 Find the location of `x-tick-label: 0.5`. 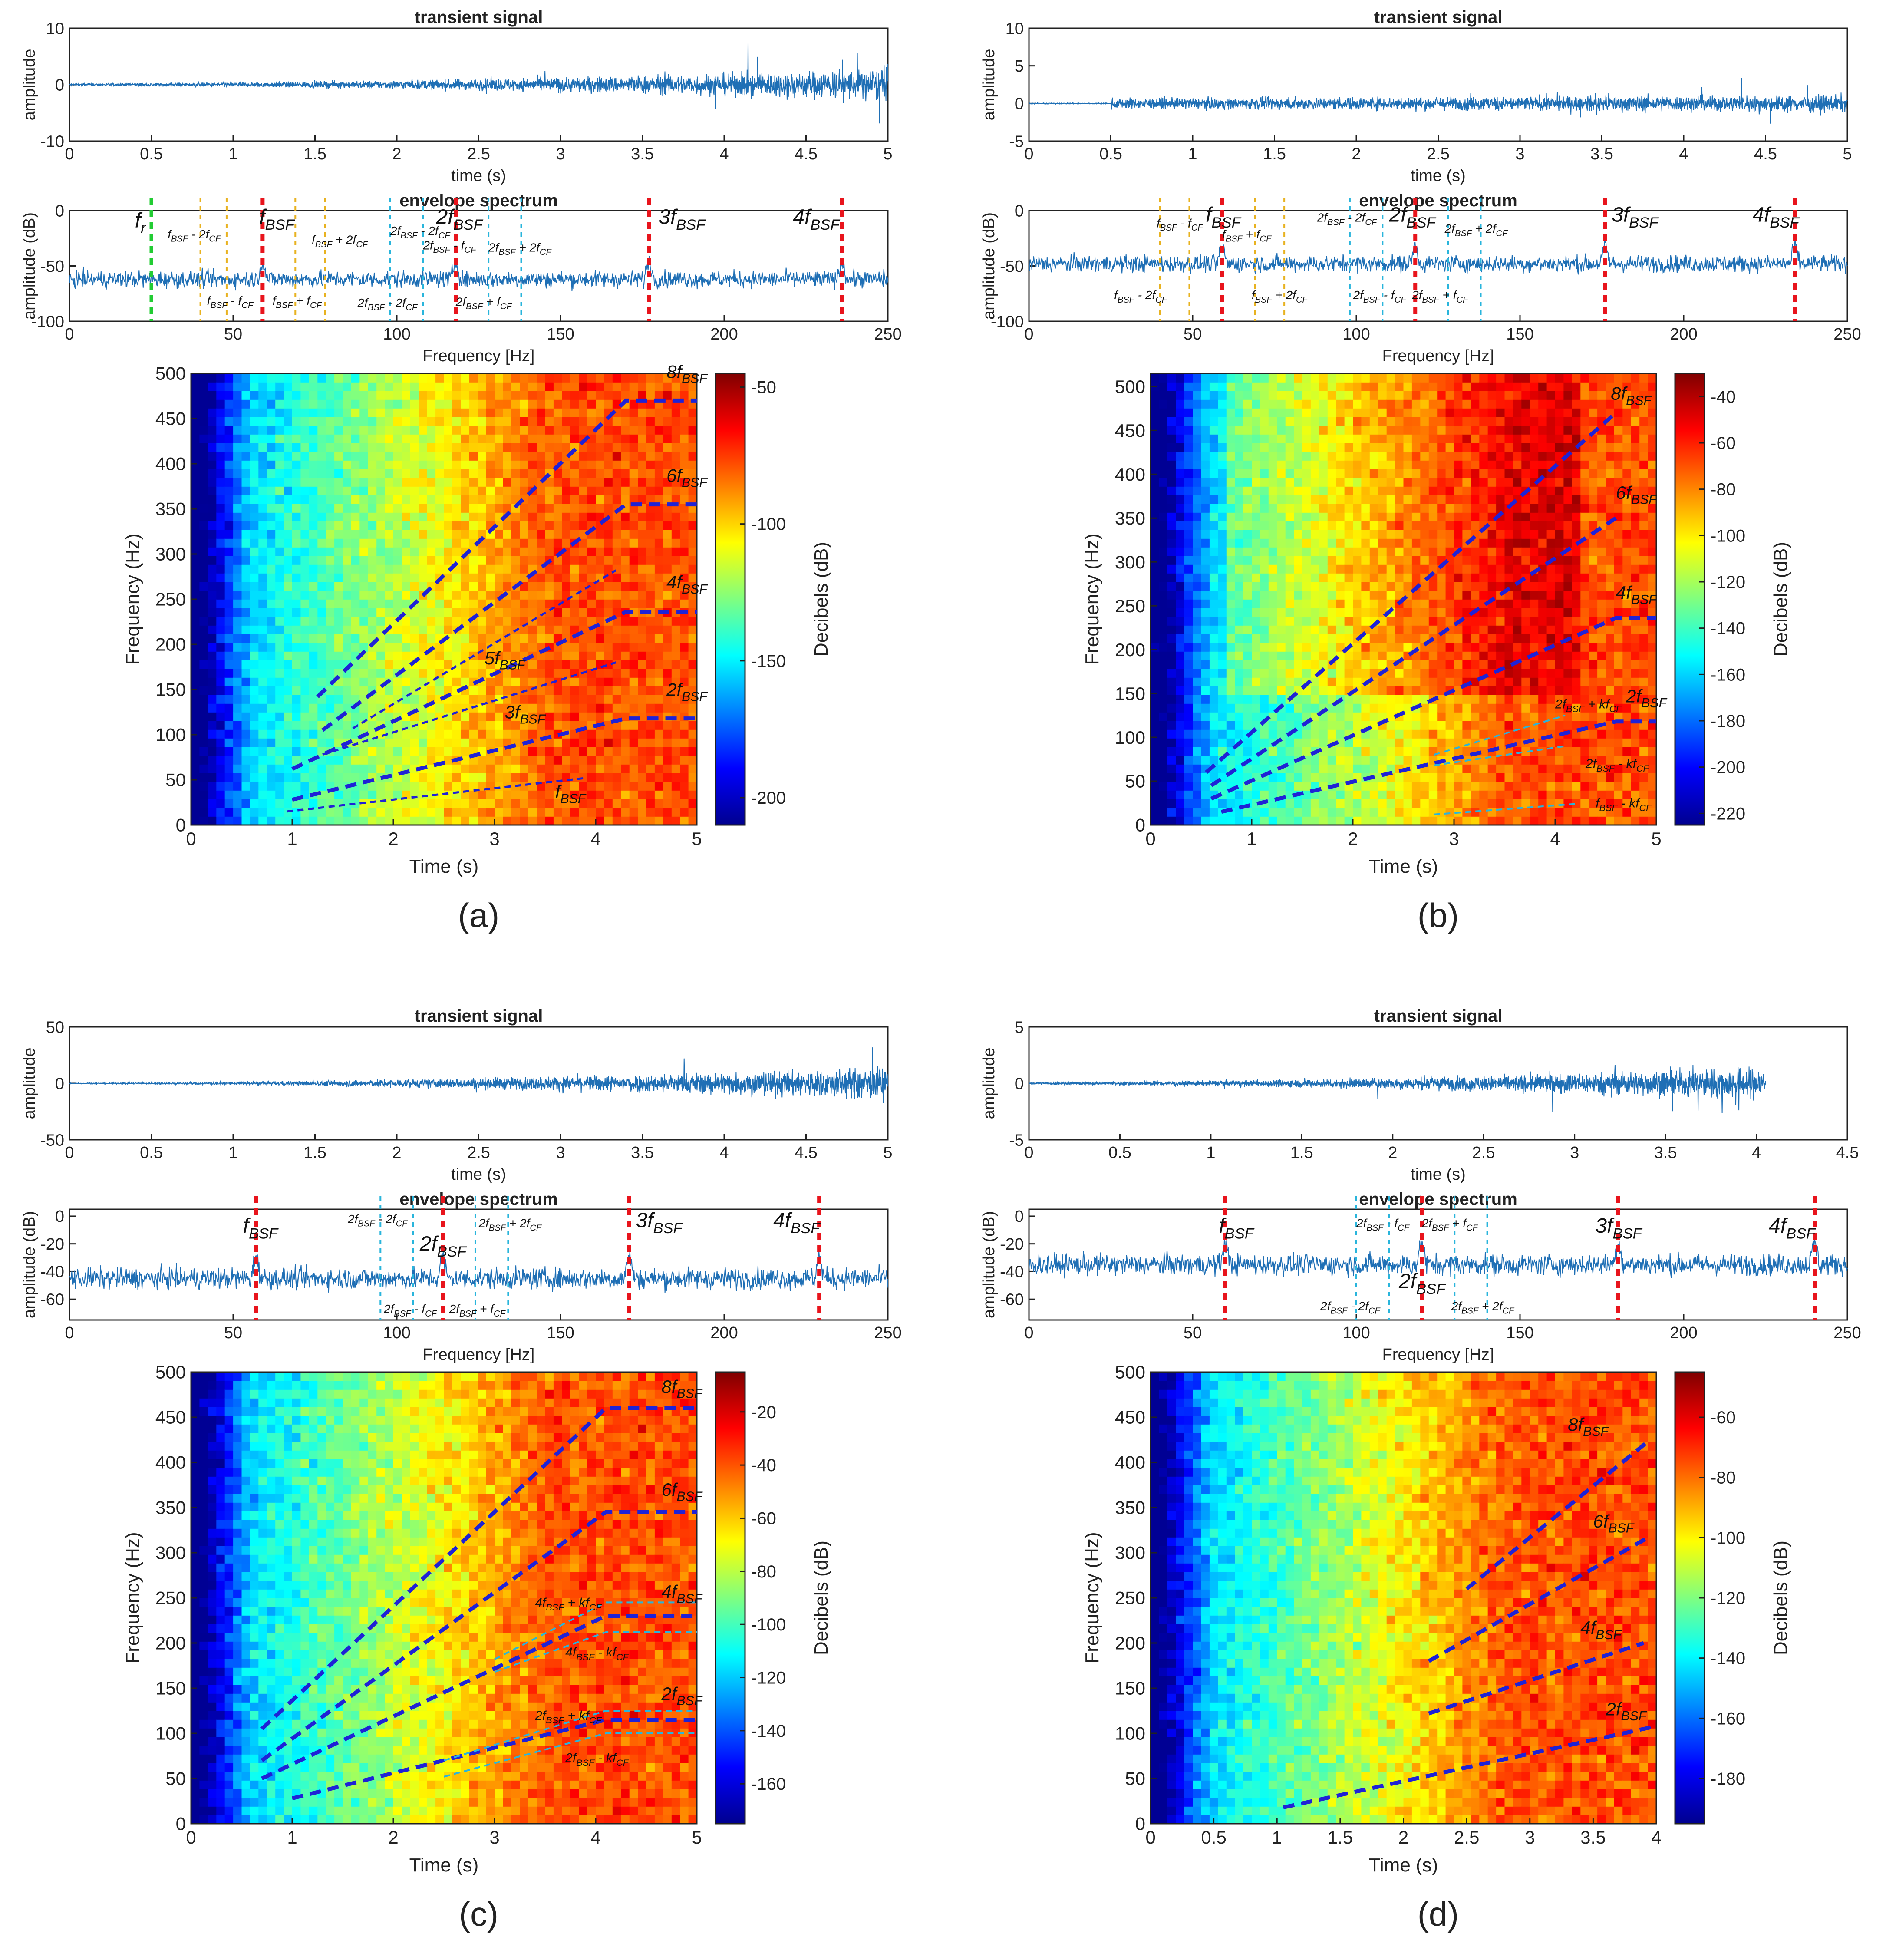

x-tick-label: 0.5 is located at coordinates (1110, 154).